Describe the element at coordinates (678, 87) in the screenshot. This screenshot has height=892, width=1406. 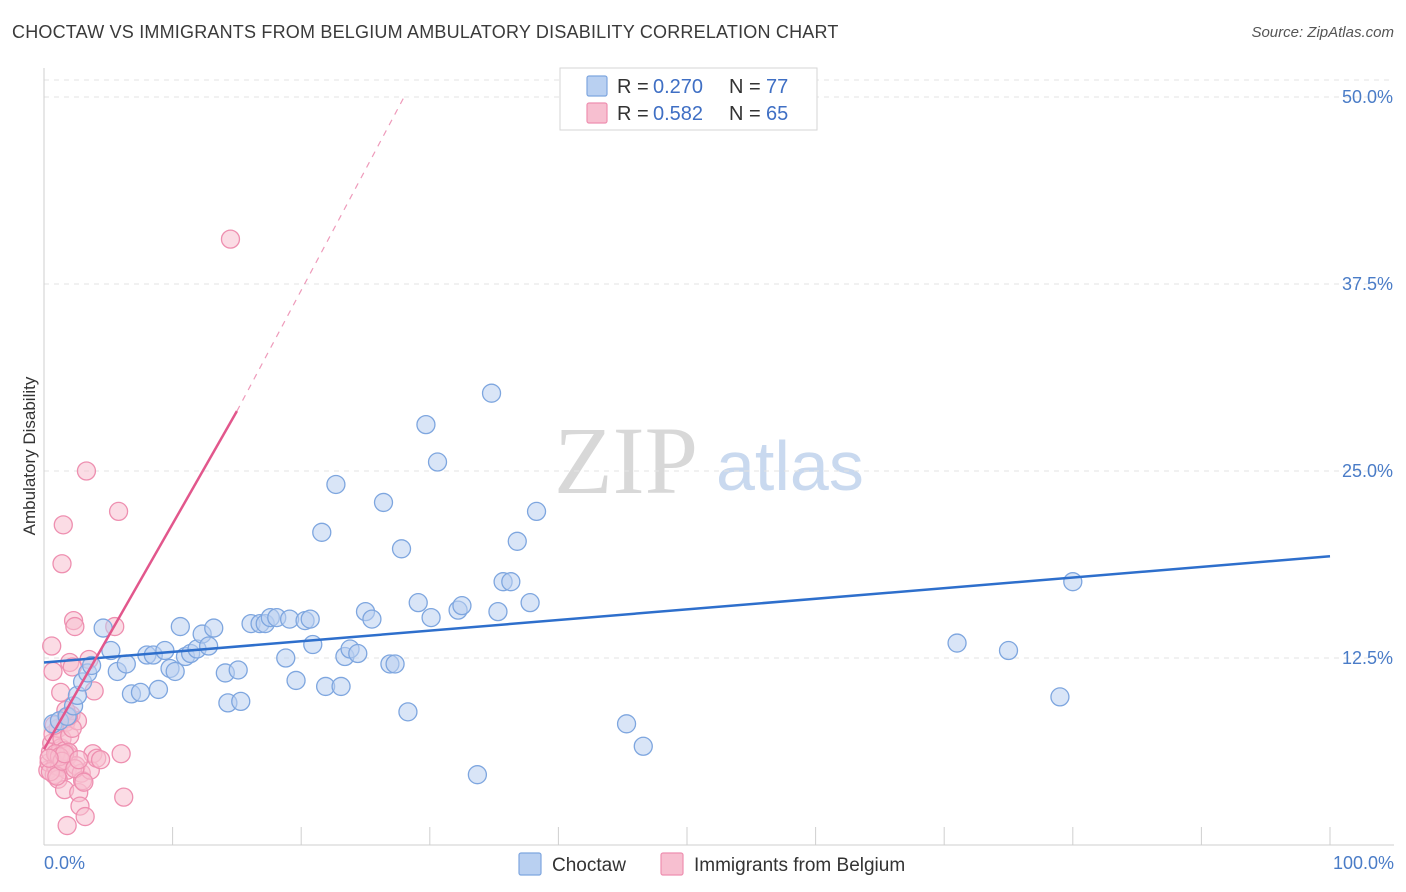
I see `legend-r-value-choctaw: 0.270` at that location.